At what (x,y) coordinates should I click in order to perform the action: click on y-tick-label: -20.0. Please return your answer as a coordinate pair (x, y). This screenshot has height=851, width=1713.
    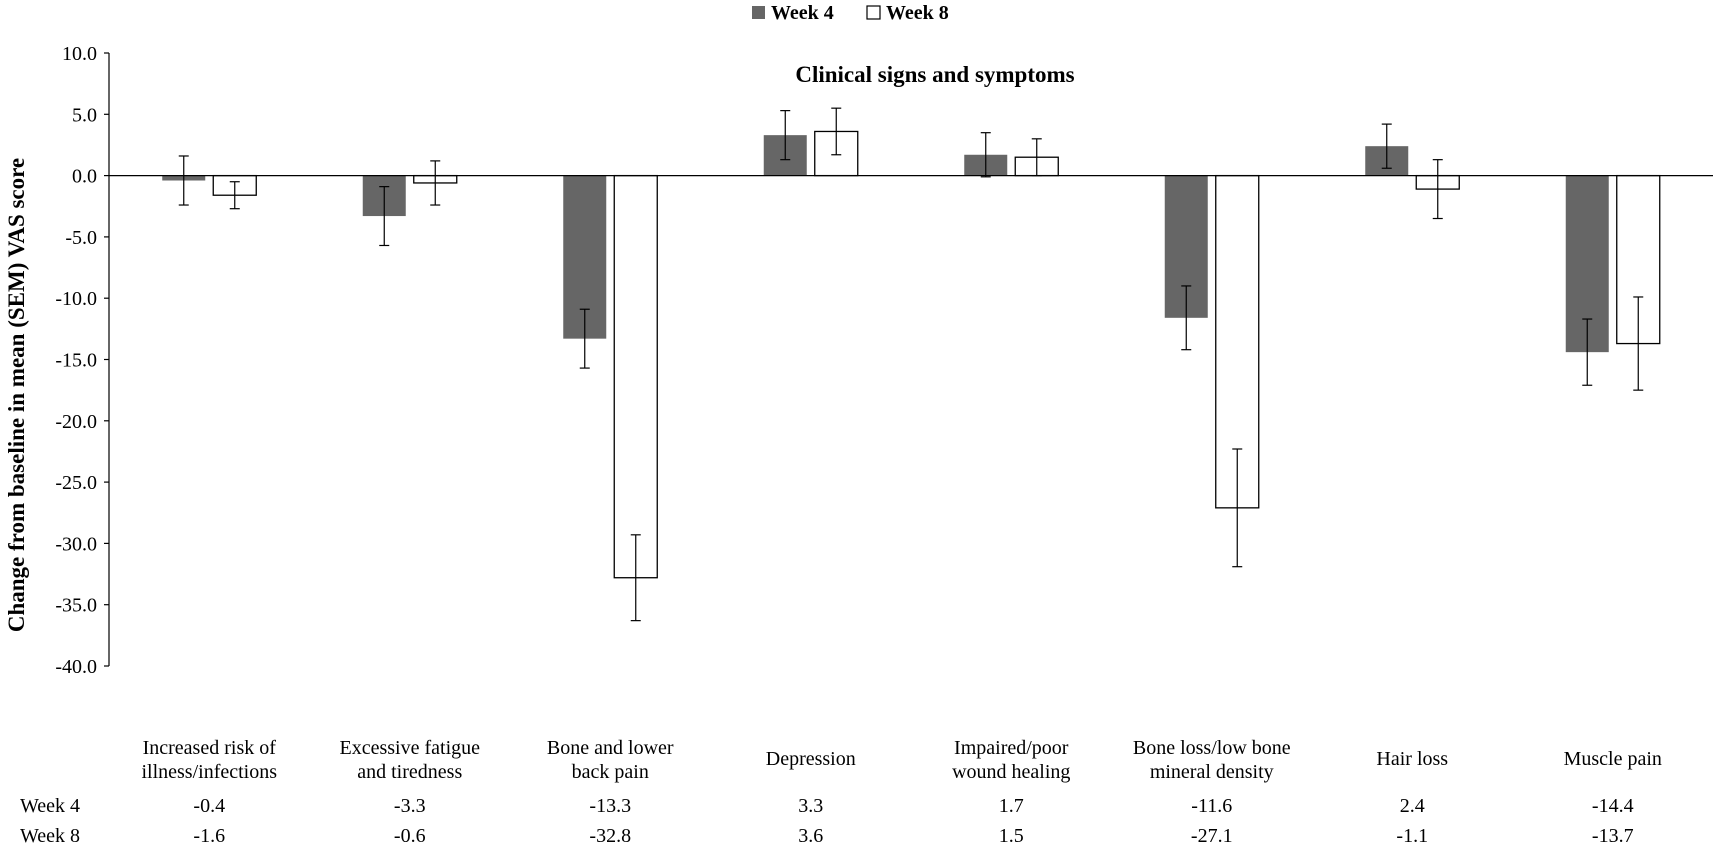
    Looking at the image, I should click on (76, 422).